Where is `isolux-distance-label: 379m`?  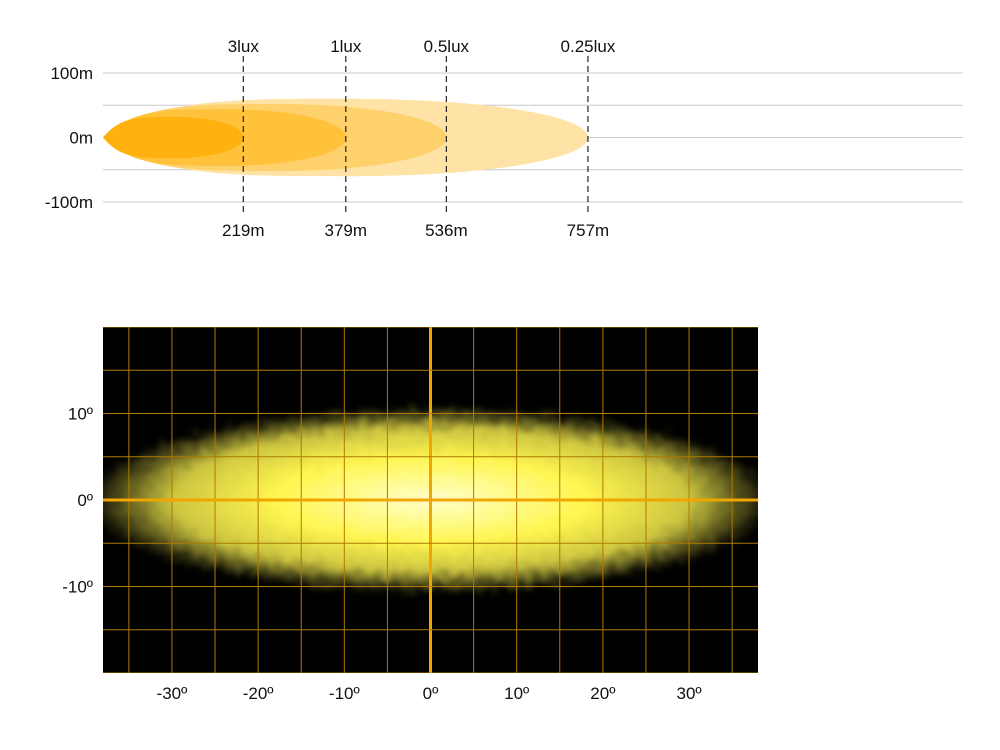
isolux-distance-label: 379m is located at coordinates (346, 230).